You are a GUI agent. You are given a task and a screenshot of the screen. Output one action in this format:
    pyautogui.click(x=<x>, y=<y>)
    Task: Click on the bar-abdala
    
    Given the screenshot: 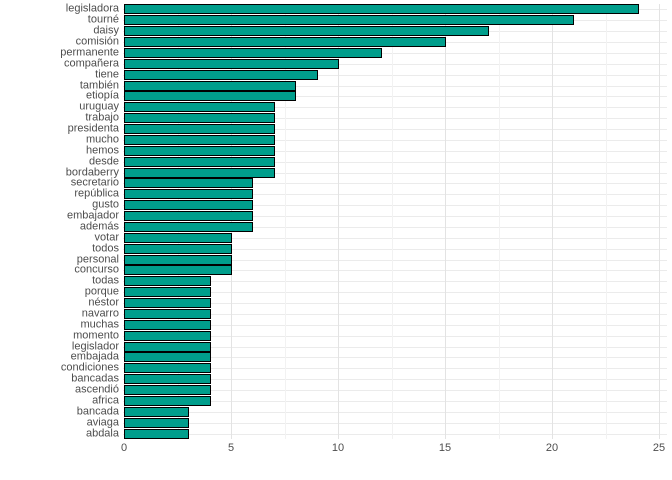 What is the action you would take?
    pyautogui.click(x=157, y=433)
    